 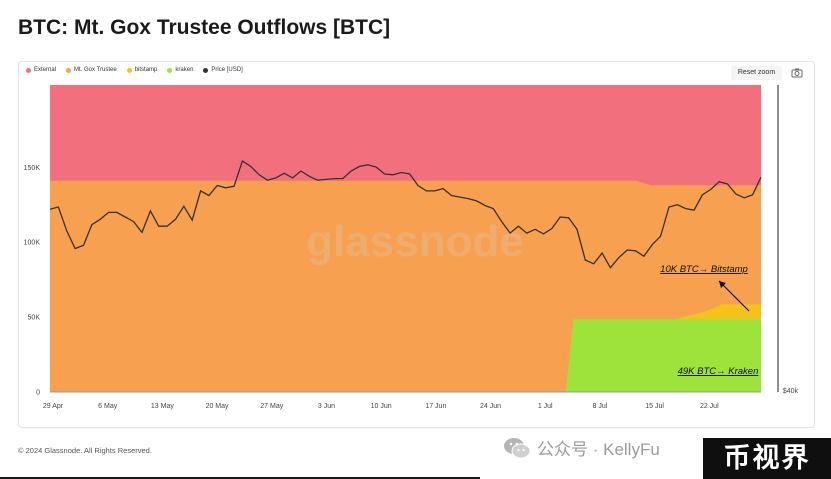 What do you see at coordinates (32, 168) in the screenshot?
I see `y-tick-label: 150K` at bounding box center [32, 168].